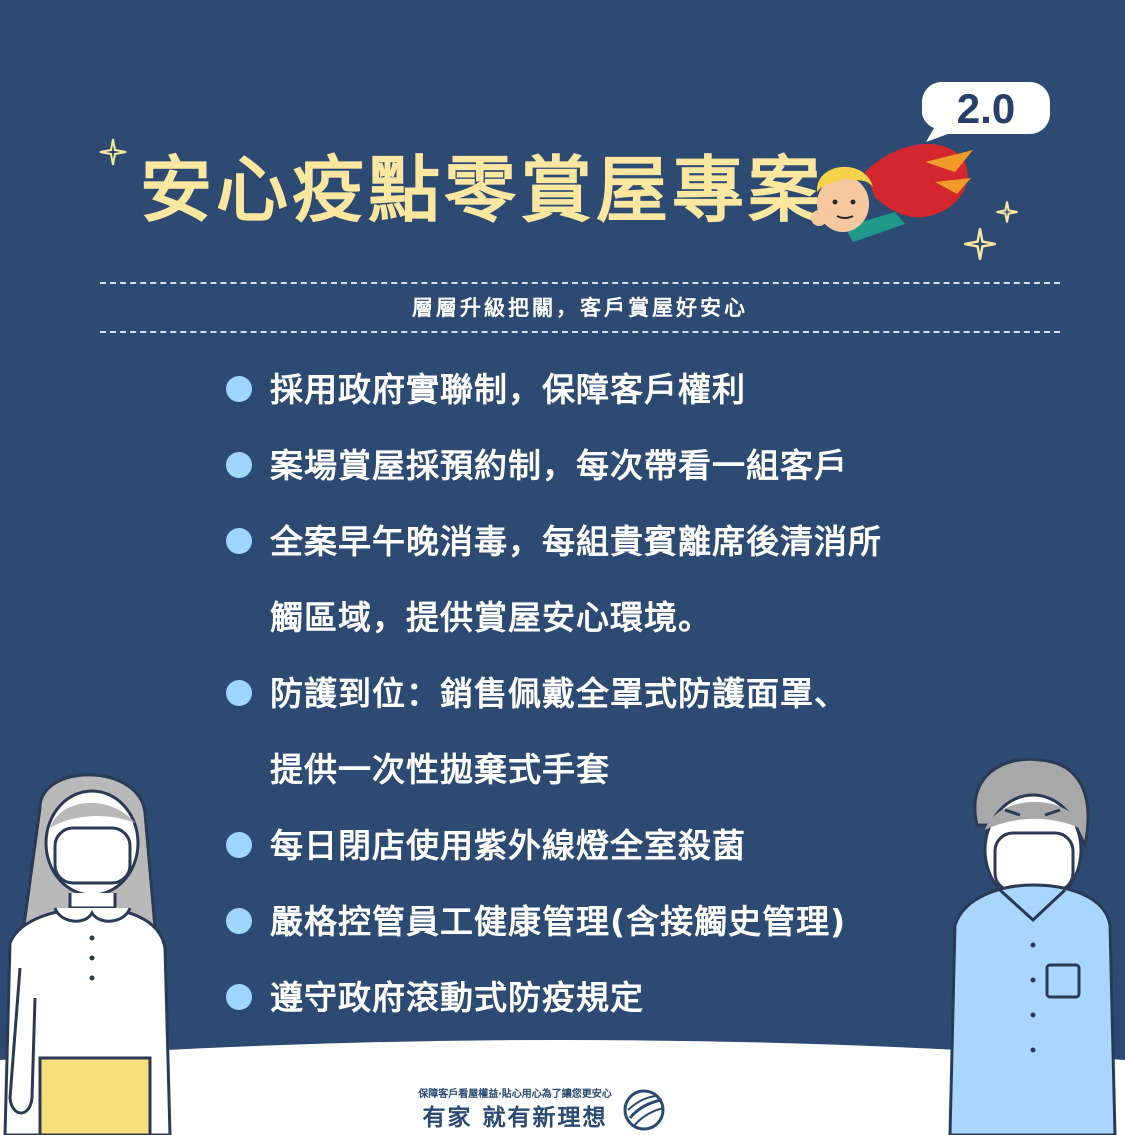 The height and width of the screenshot is (1135, 1125). I want to click on list-item: 每日閉店使用紫外線燈全室殺菌, so click(606, 846).